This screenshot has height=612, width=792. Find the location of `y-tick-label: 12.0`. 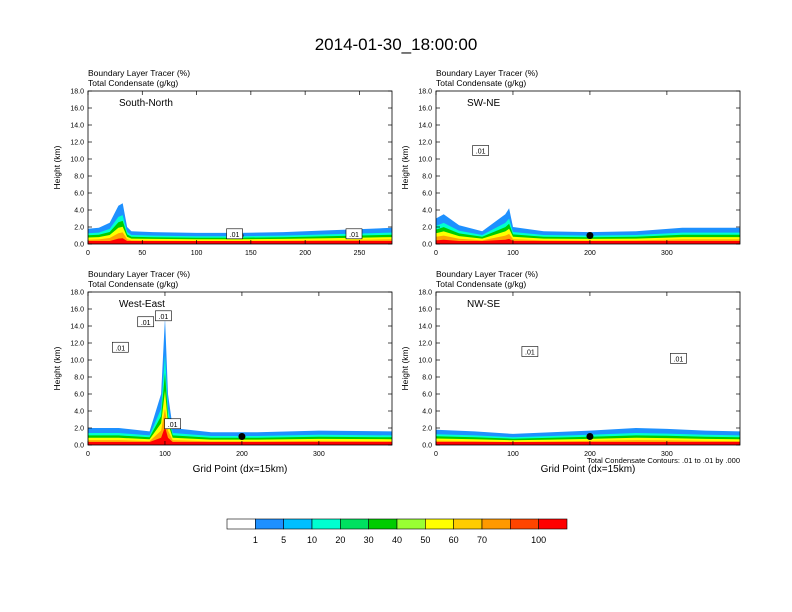

y-tick-label: 12.0 is located at coordinates (77, 143).